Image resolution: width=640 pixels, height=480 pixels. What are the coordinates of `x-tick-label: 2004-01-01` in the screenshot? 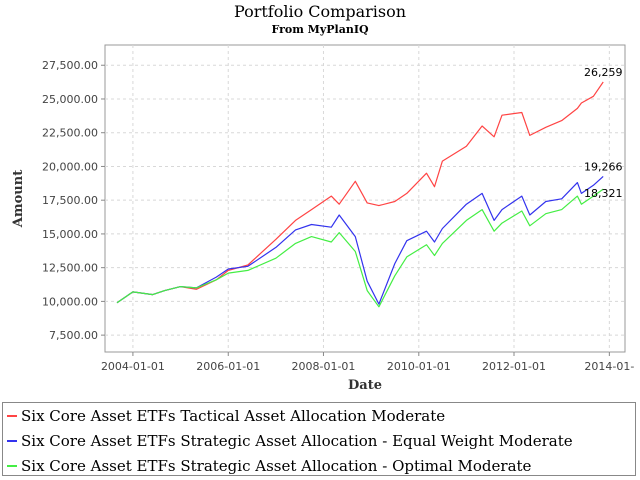 It's located at (133, 366).